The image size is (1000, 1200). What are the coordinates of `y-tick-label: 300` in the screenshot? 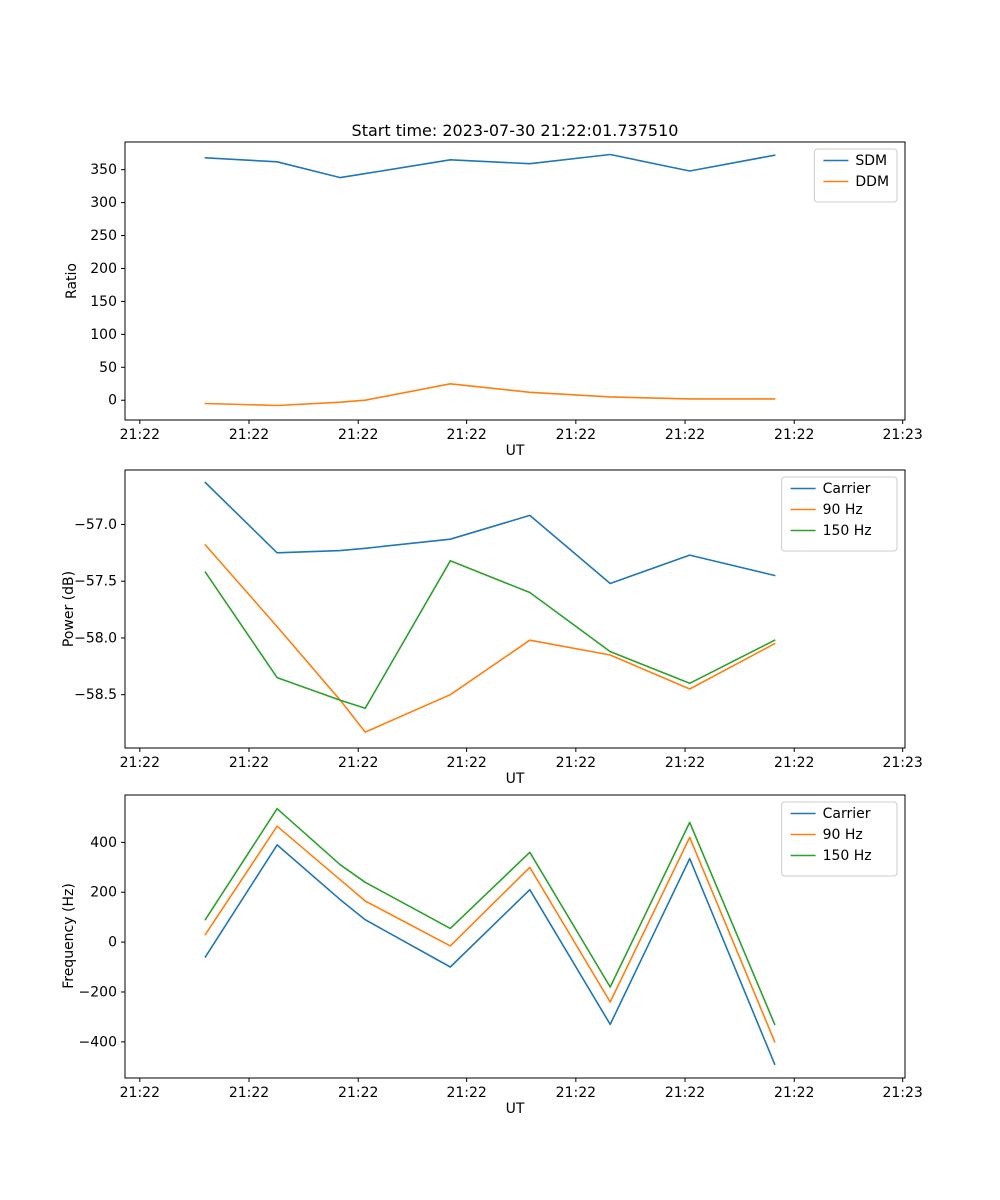 It's located at (103, 203).